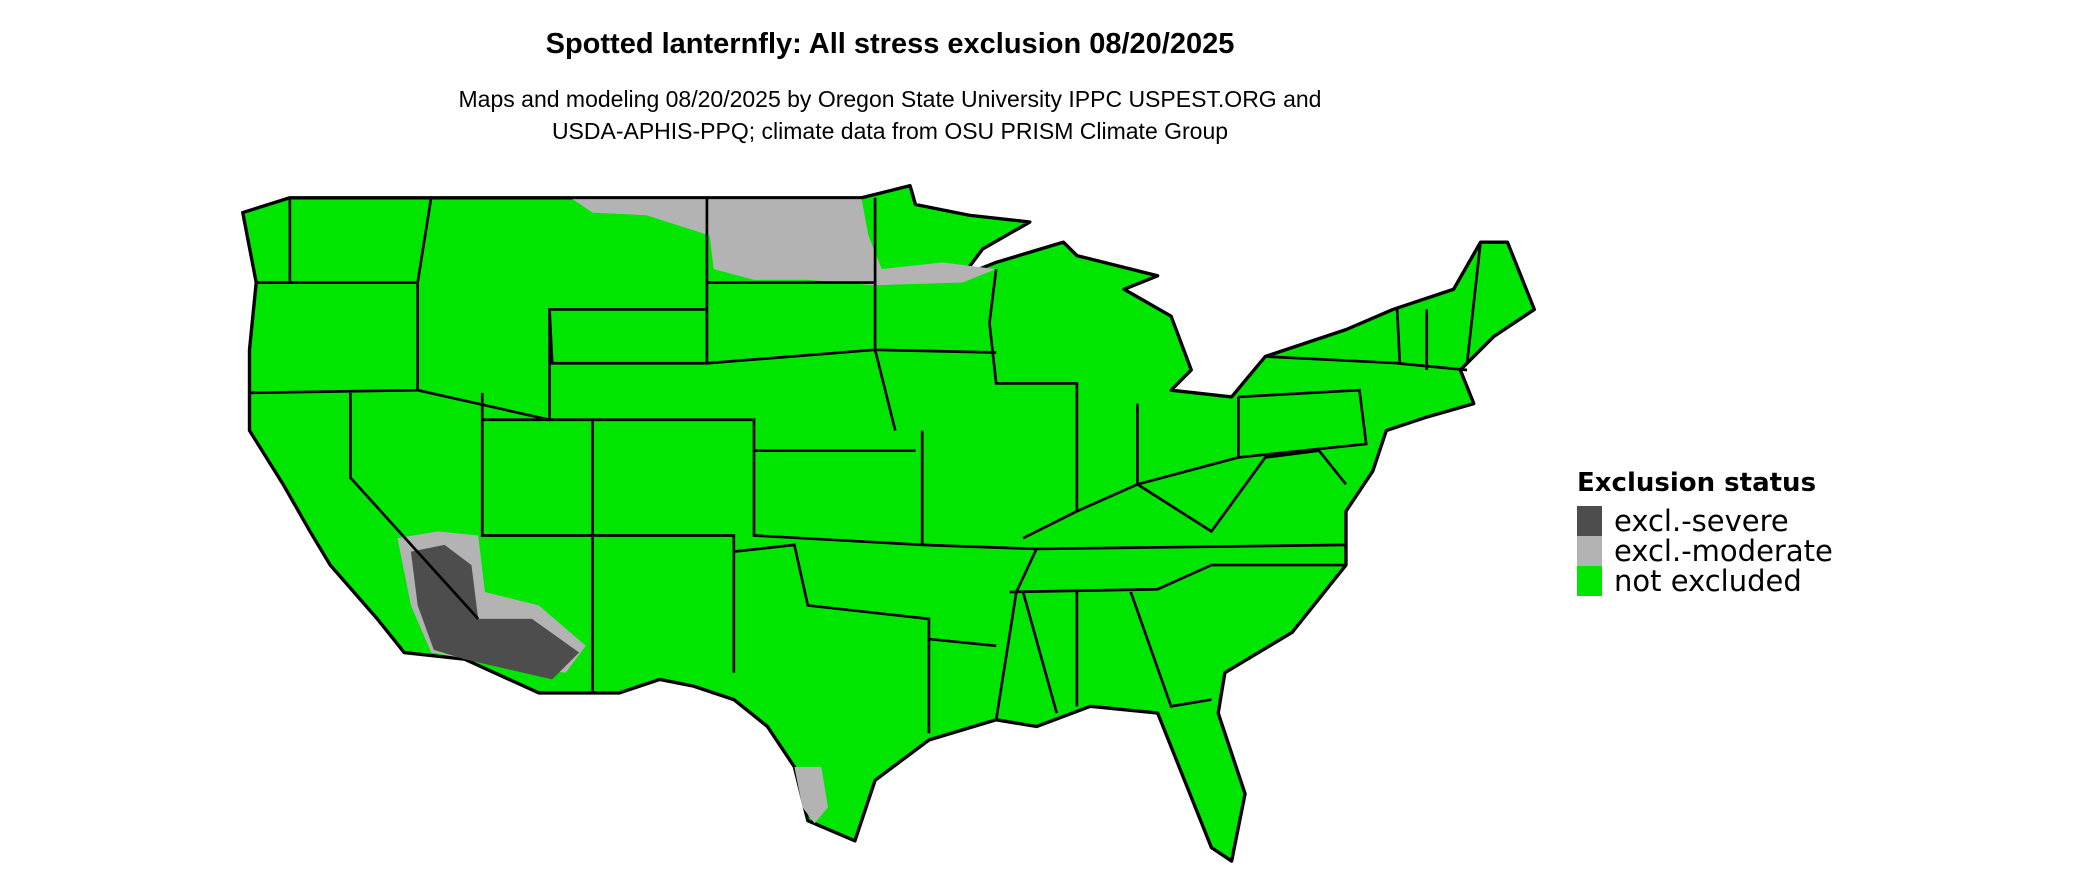 Image resolution: width=2100 pixels, height=892 pixels. What do you see at coordinates (1708, 581) in the screenshot?
I see `legend-label: not excluded` at bounding box center [1708, 581].